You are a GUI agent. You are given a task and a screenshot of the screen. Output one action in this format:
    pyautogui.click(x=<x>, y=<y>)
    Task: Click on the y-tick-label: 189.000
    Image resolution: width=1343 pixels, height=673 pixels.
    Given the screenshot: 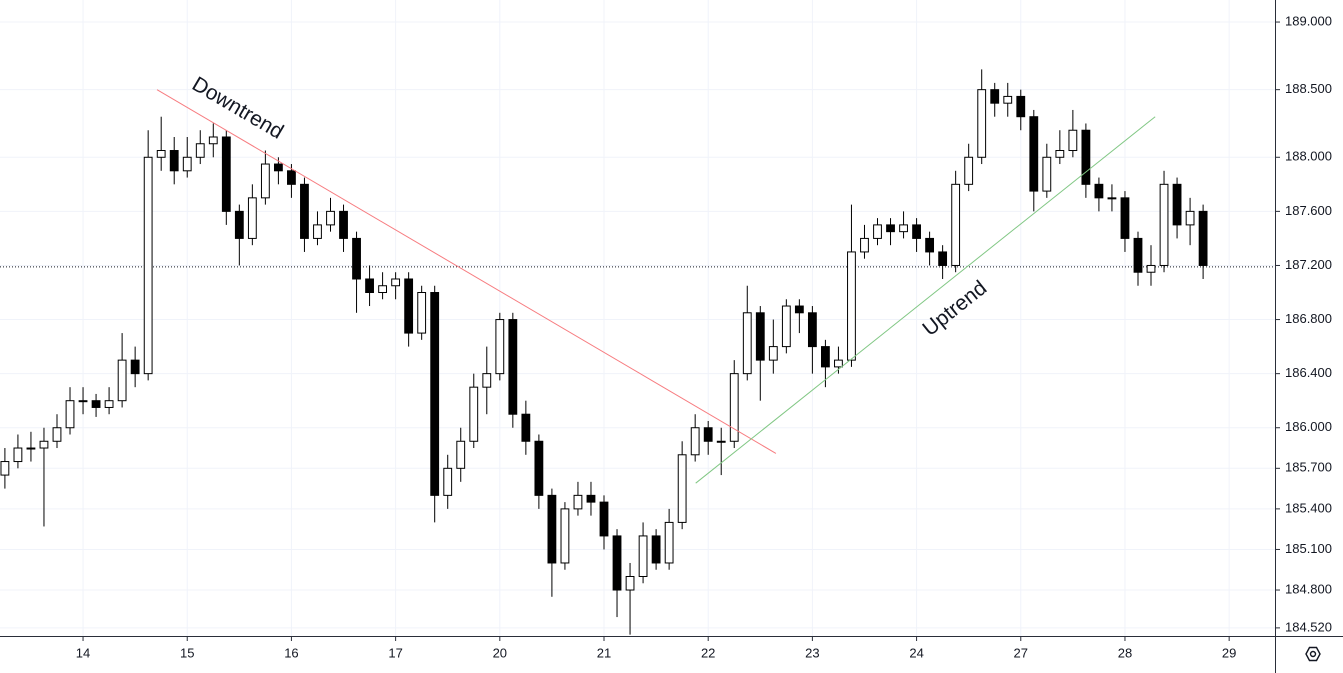 What is the action you would take?
    pyautogui.click(x=1308, y=20)
    